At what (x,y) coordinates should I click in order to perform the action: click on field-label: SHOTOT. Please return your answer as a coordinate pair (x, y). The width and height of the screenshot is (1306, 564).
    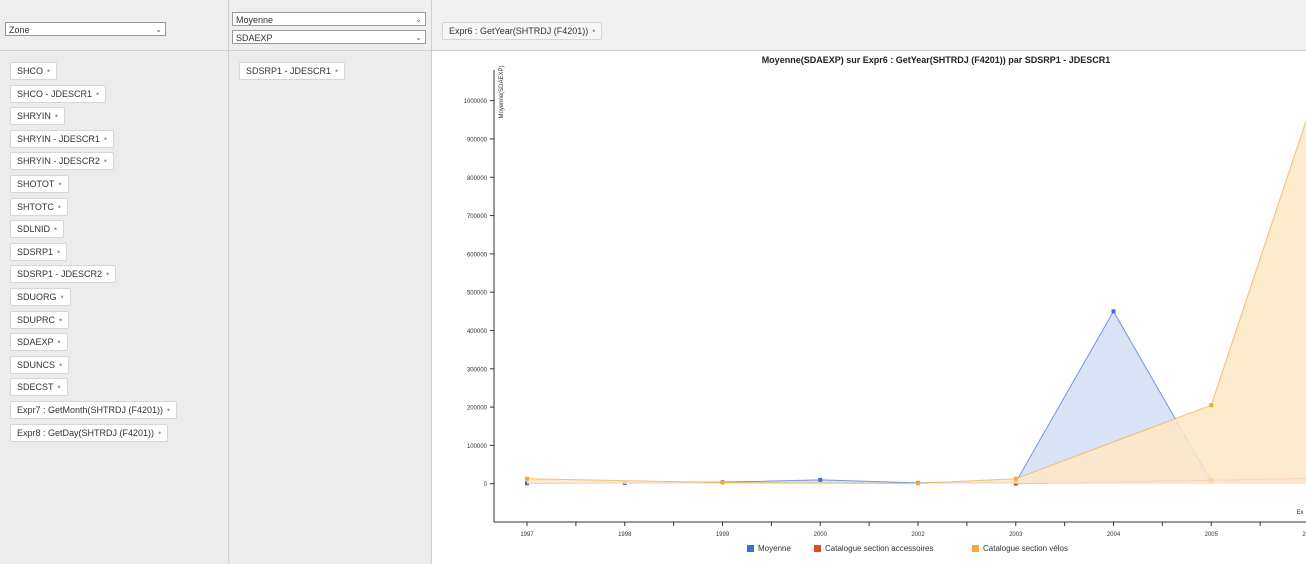
    Looking at the image, I should click on (36, 184).